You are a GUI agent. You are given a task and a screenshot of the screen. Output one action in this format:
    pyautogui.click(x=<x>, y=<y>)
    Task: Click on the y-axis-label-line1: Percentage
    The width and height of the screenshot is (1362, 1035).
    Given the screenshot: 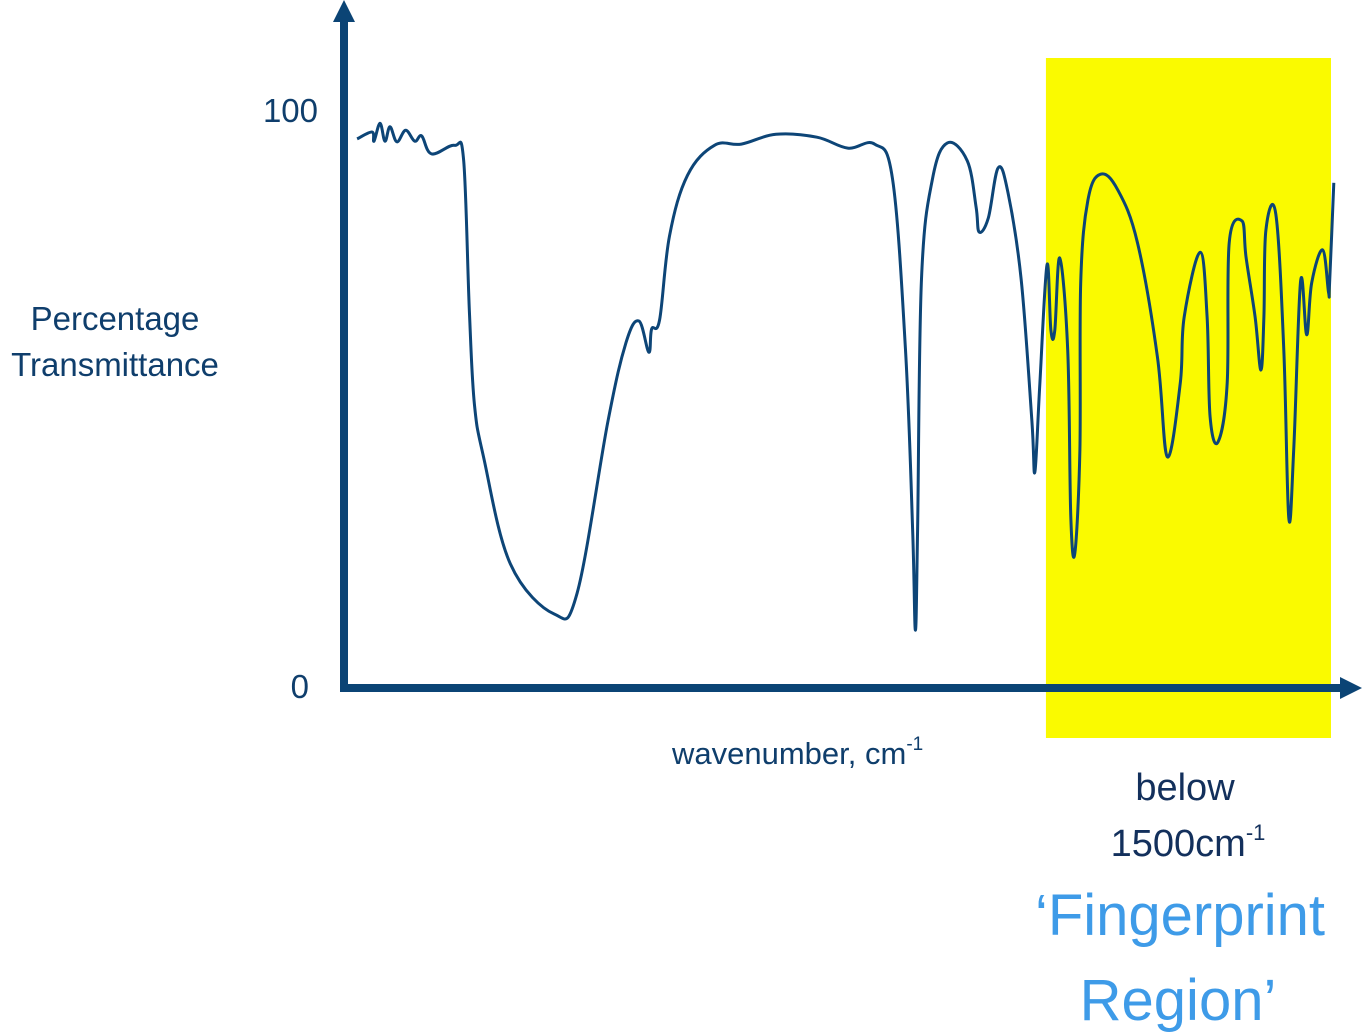 What is the action you would take?
    pyautogui.click(x=115, y=318)
    